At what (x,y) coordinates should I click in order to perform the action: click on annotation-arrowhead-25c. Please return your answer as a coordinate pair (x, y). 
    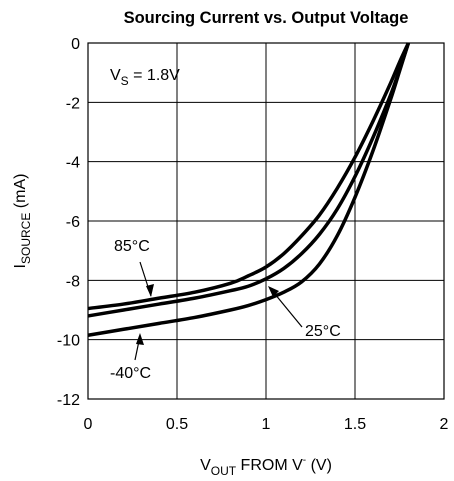
    Looking at the image, I should click on (273, 291).